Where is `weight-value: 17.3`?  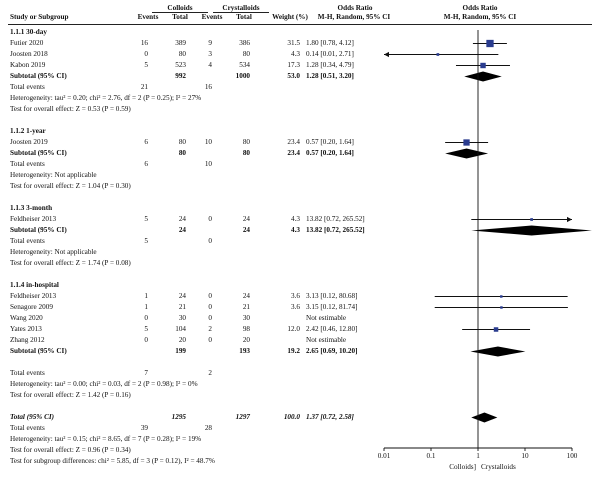
weight-value: 17.3 is located at coordinates (293, 65).